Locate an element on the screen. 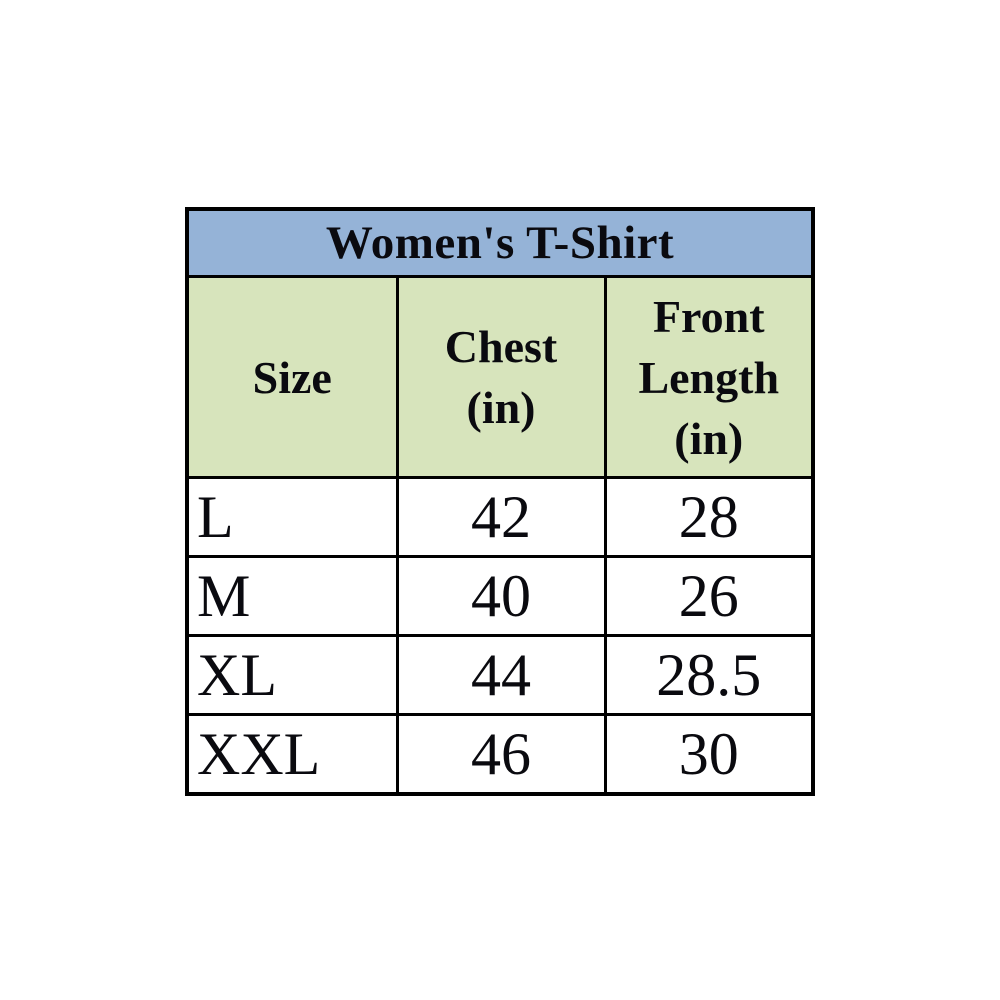 The image size is (1000, 1000). chest-cell: 44 is located at coordinates (501, 675).